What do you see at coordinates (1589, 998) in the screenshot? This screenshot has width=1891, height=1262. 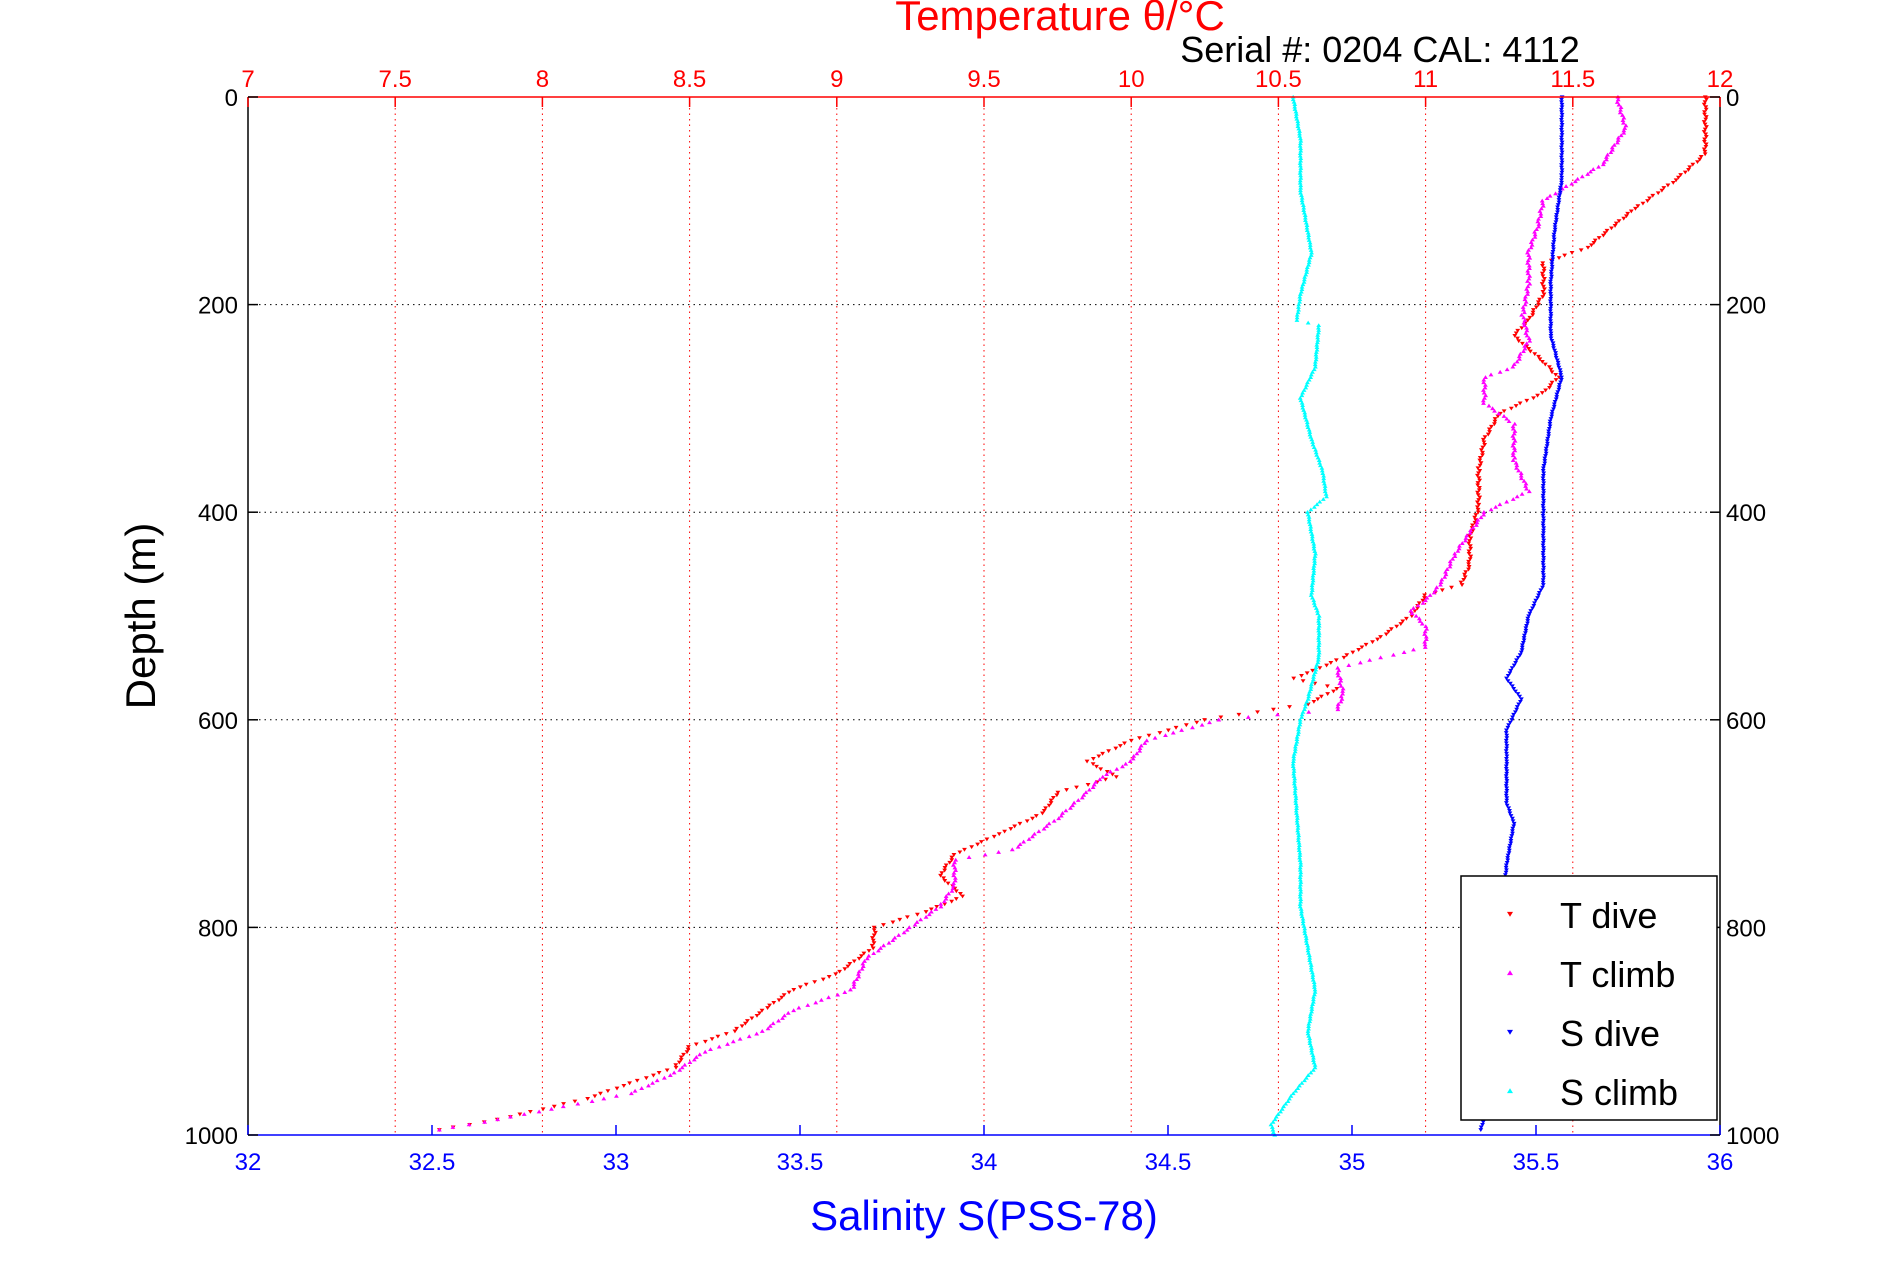 I see `legend: T dive T climb S dive S climb` at bounding box center [1589, 998].